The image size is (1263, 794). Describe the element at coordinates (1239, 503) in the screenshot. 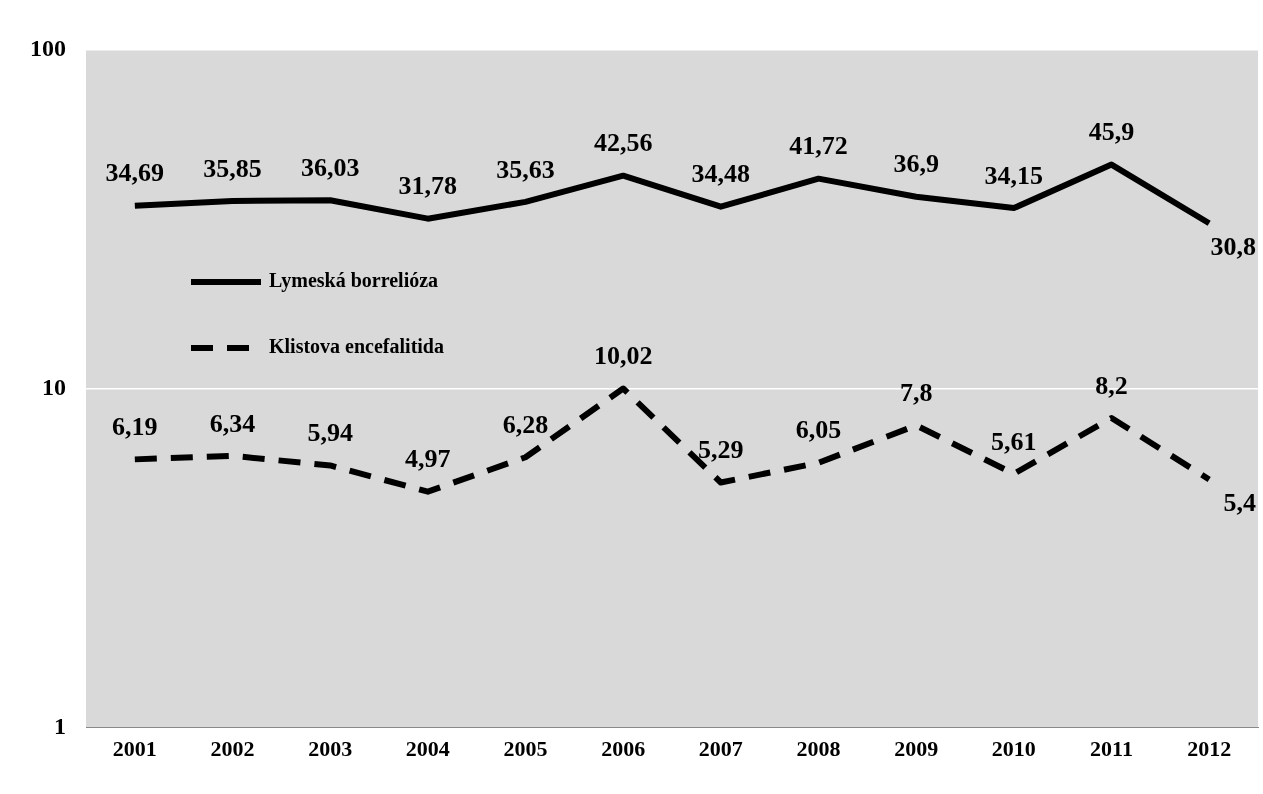

I see `data-label: 5,4` at that location.